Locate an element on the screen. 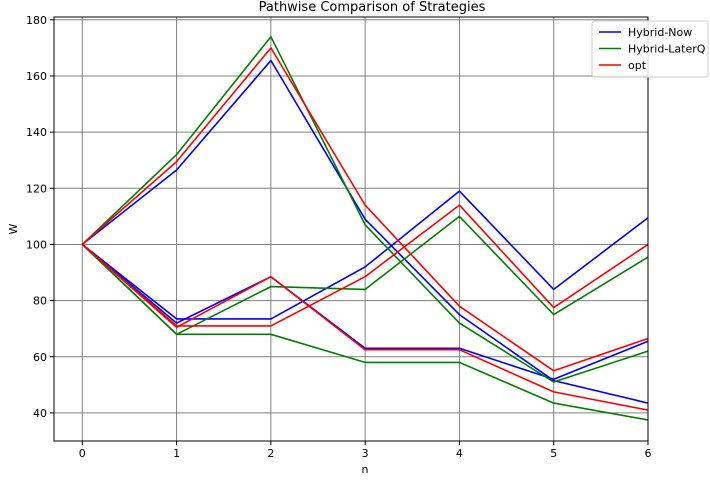 This screenshot has height=480, width=710. y-axis-label: W is located at coordinates (13, 228).